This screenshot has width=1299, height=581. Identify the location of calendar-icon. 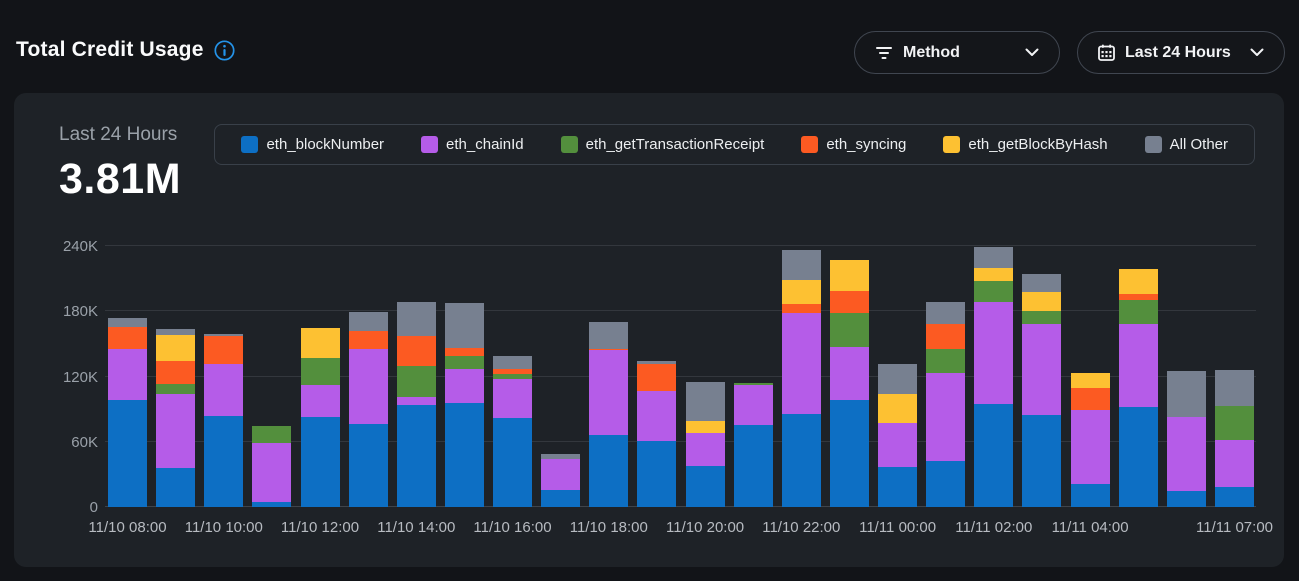
(1106, 52).